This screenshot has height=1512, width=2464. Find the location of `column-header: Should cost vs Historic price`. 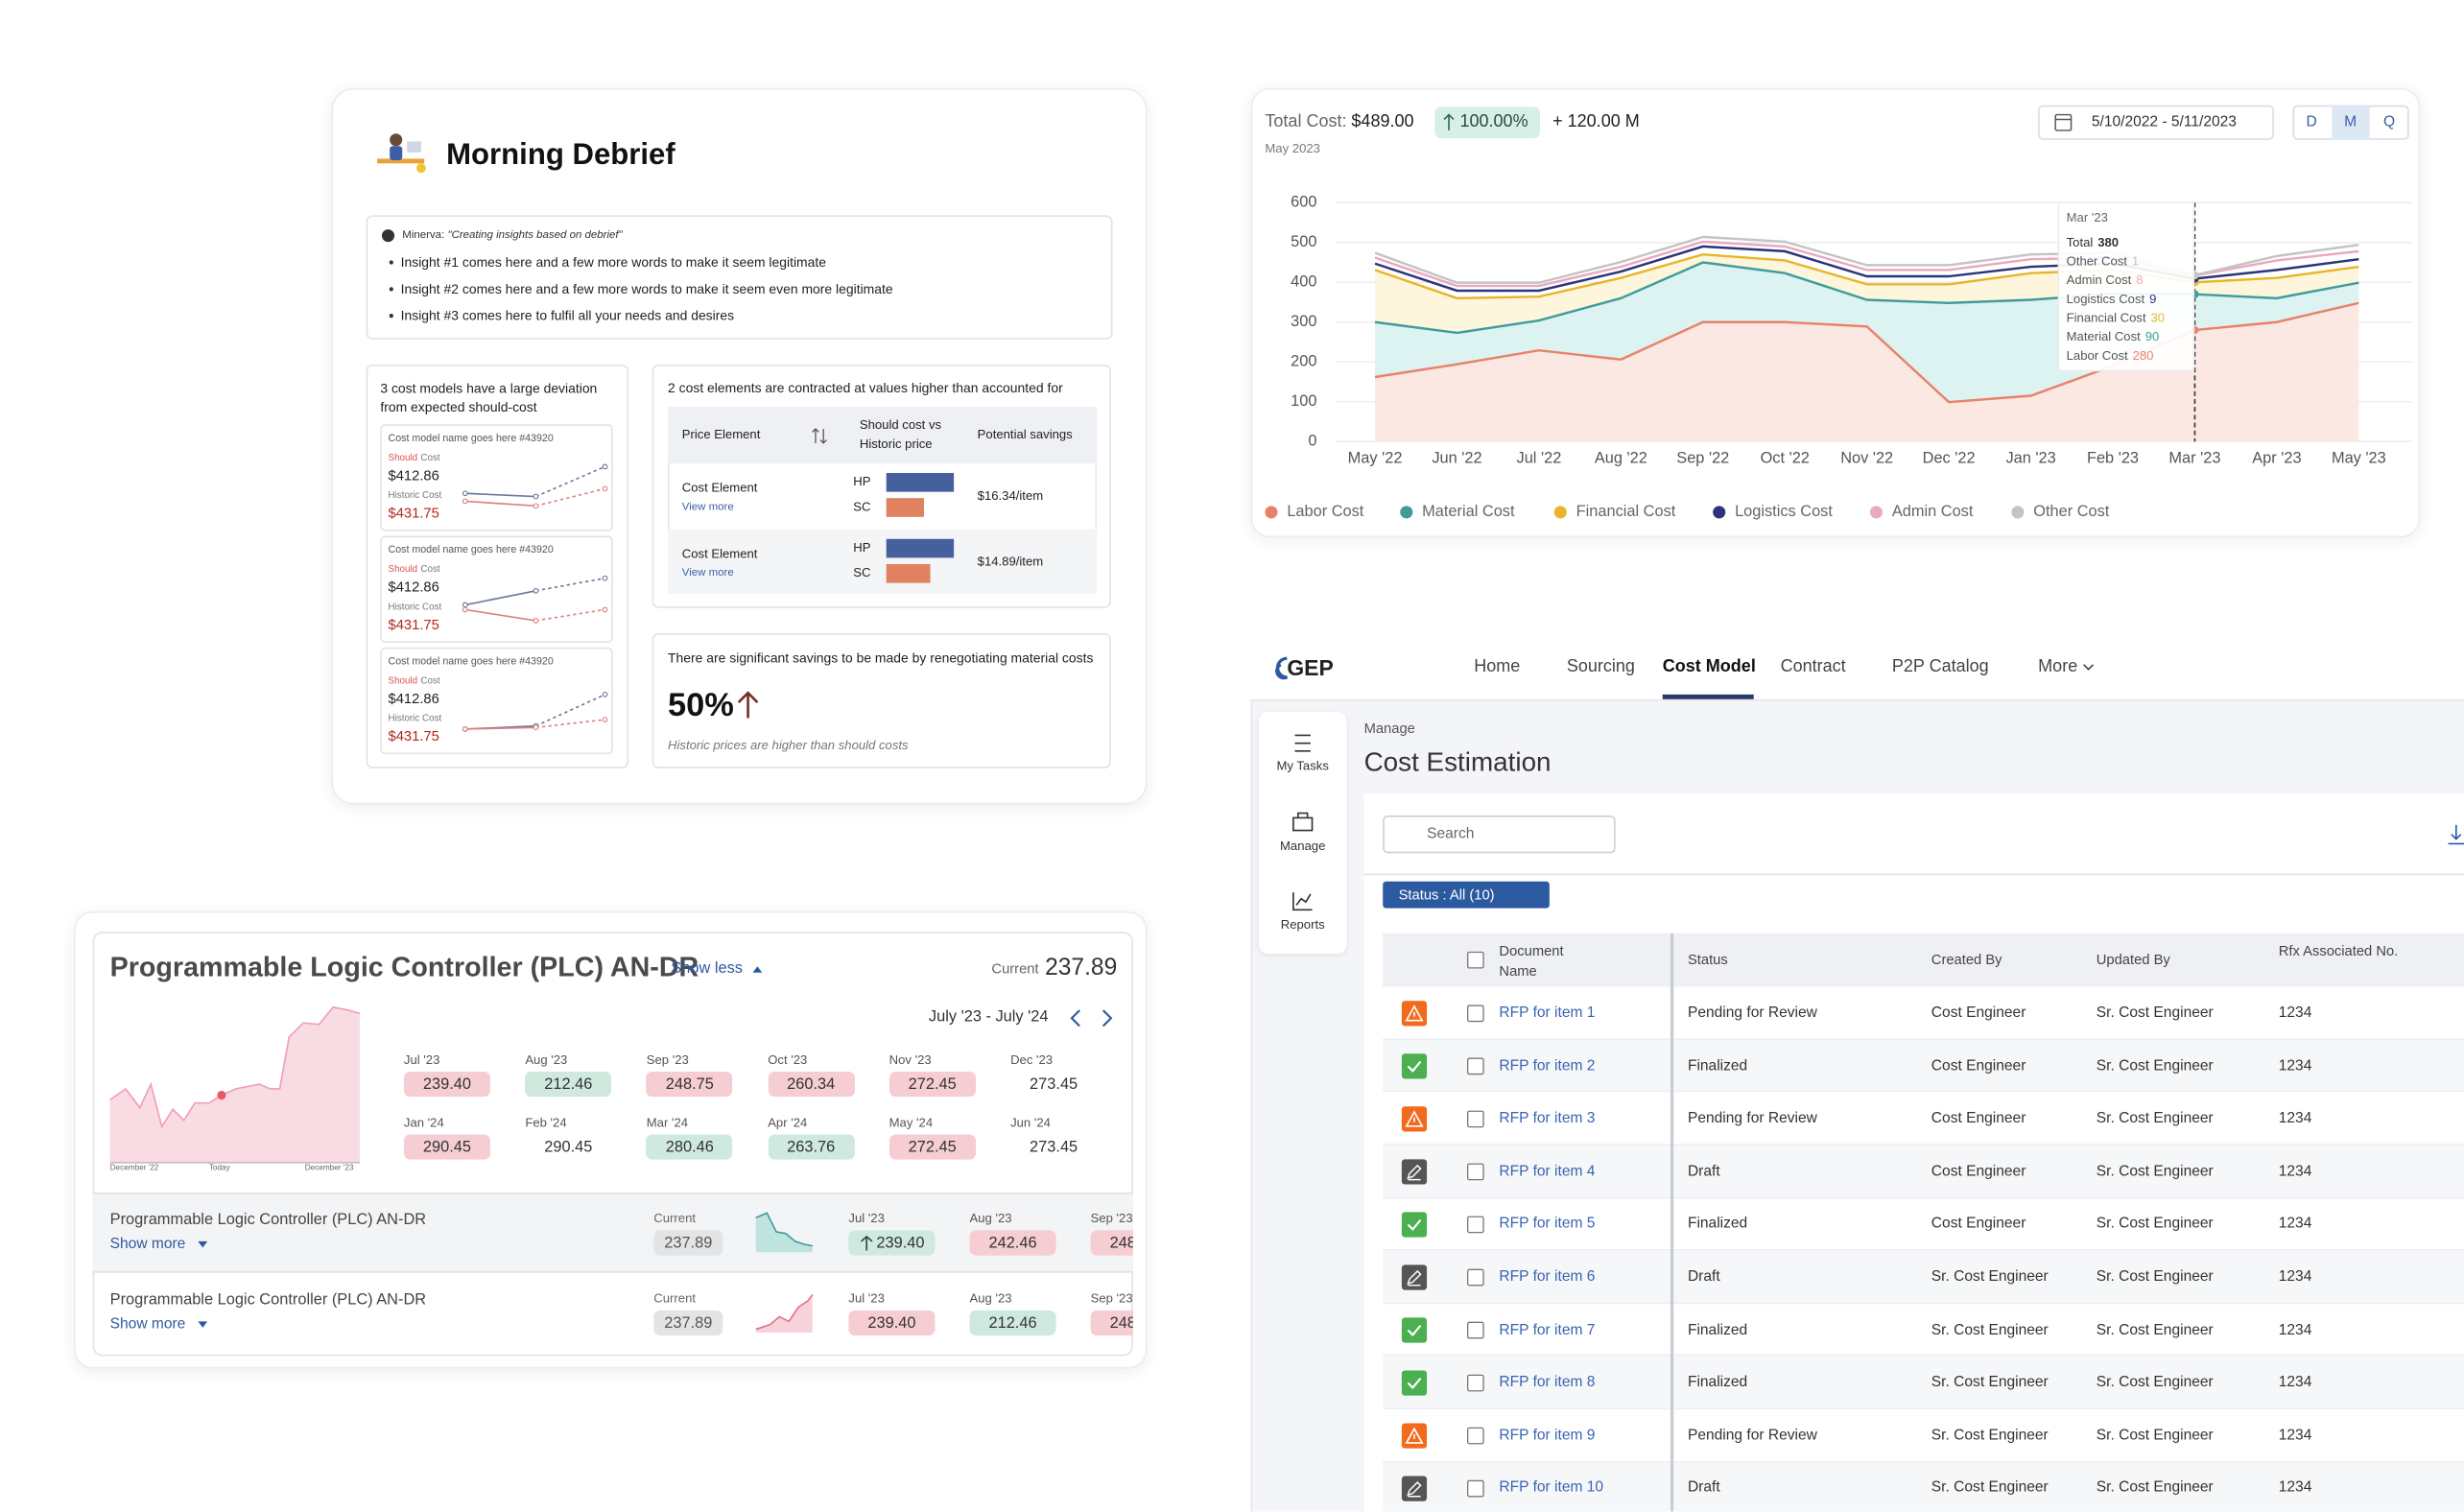

column-header: Should cost vs Historic price is located at coordinates (900, 434).